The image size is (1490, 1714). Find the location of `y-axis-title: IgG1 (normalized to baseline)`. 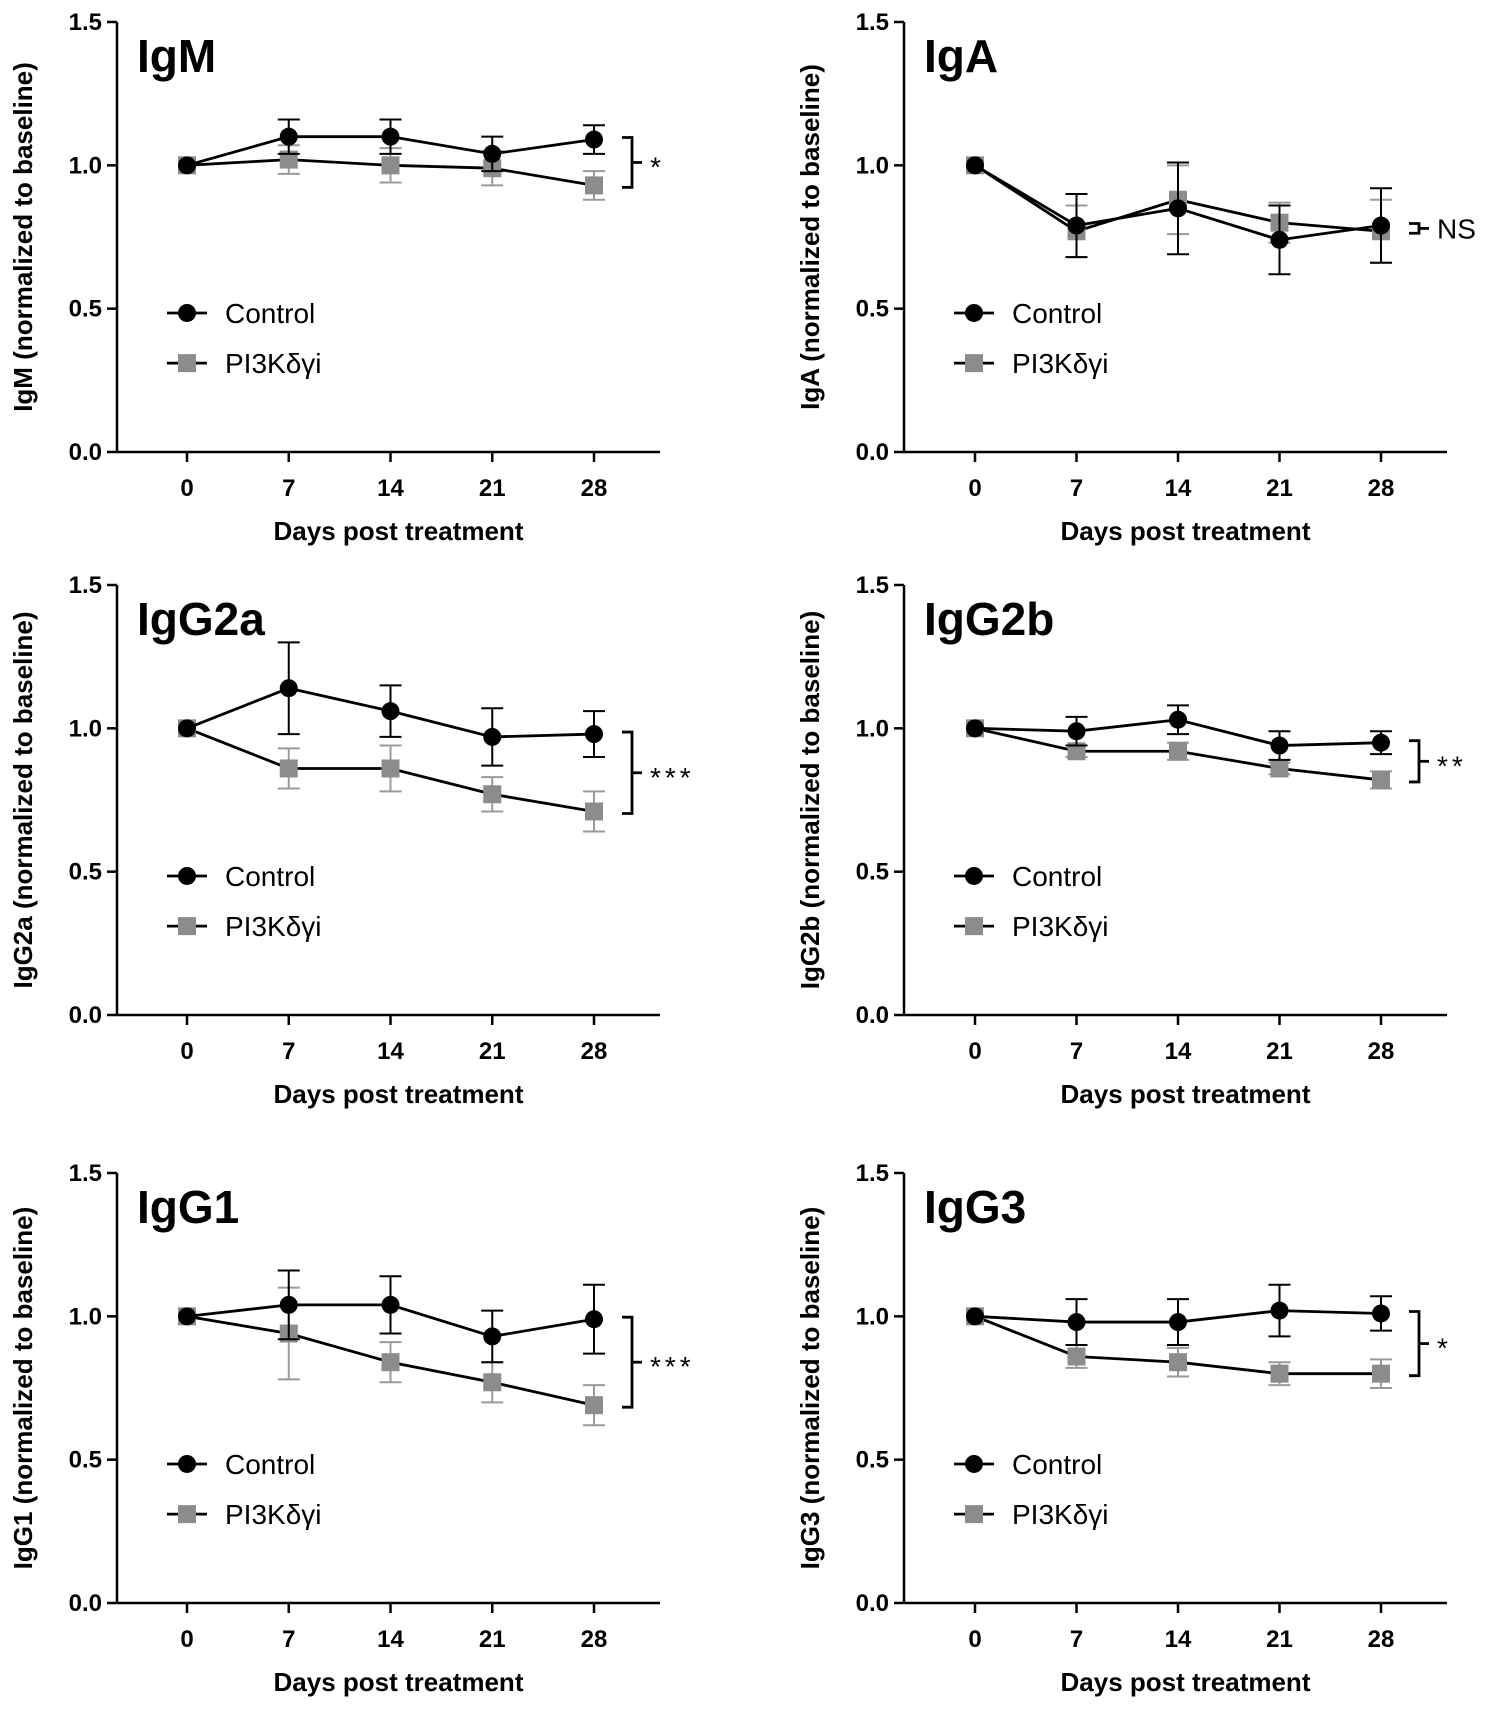

y-axis-title: IgG1 (normalized to baseline) is located at coordinates (23, 1388).